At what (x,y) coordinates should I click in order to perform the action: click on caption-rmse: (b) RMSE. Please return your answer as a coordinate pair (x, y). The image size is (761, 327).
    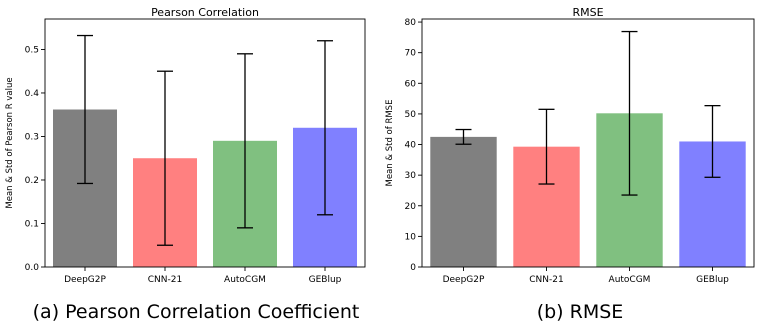
    Looking at the image, I should click on (580, 312).